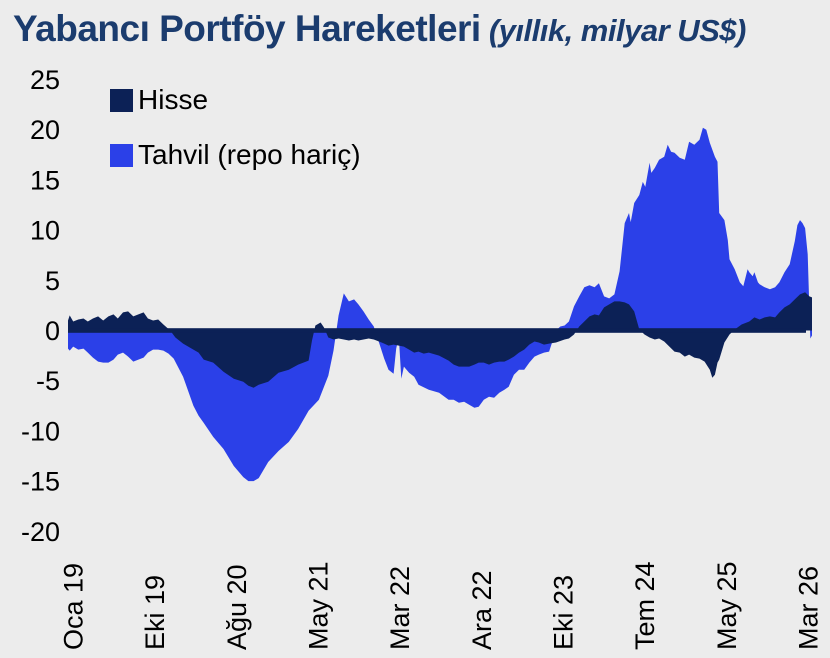 The height and width of the screenshot is (658, 830). I want to click on legend-label-hisse: Hisse, so click(173, 99).